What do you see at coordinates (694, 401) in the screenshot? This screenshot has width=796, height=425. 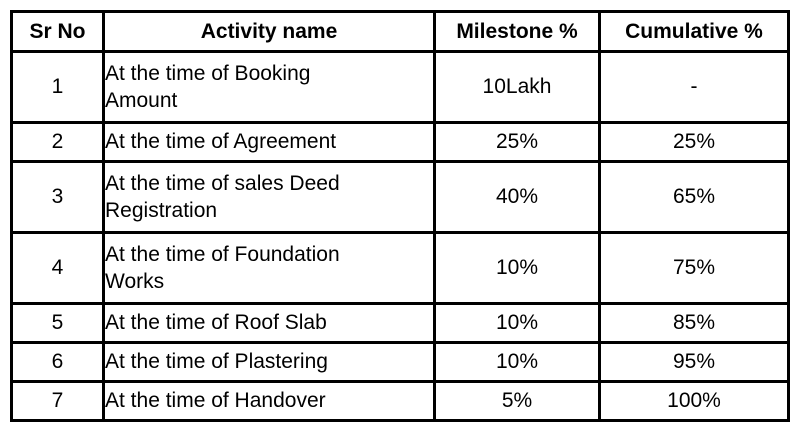 I see `cell-cumulative: 100%` at bounding box center [694, 401].